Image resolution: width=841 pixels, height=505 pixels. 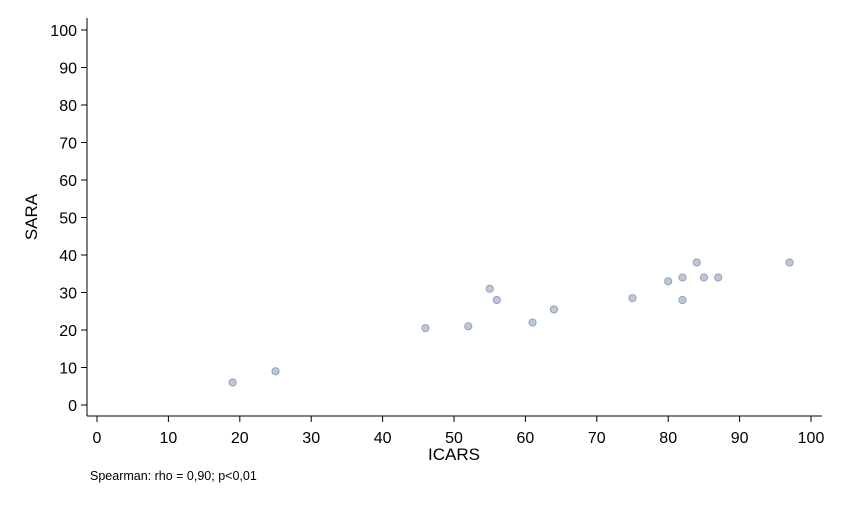 What do you see at coordinates (68, 331) in the screenshot?
I see `y-tick-label: 20` at bounding box center [68, 331].